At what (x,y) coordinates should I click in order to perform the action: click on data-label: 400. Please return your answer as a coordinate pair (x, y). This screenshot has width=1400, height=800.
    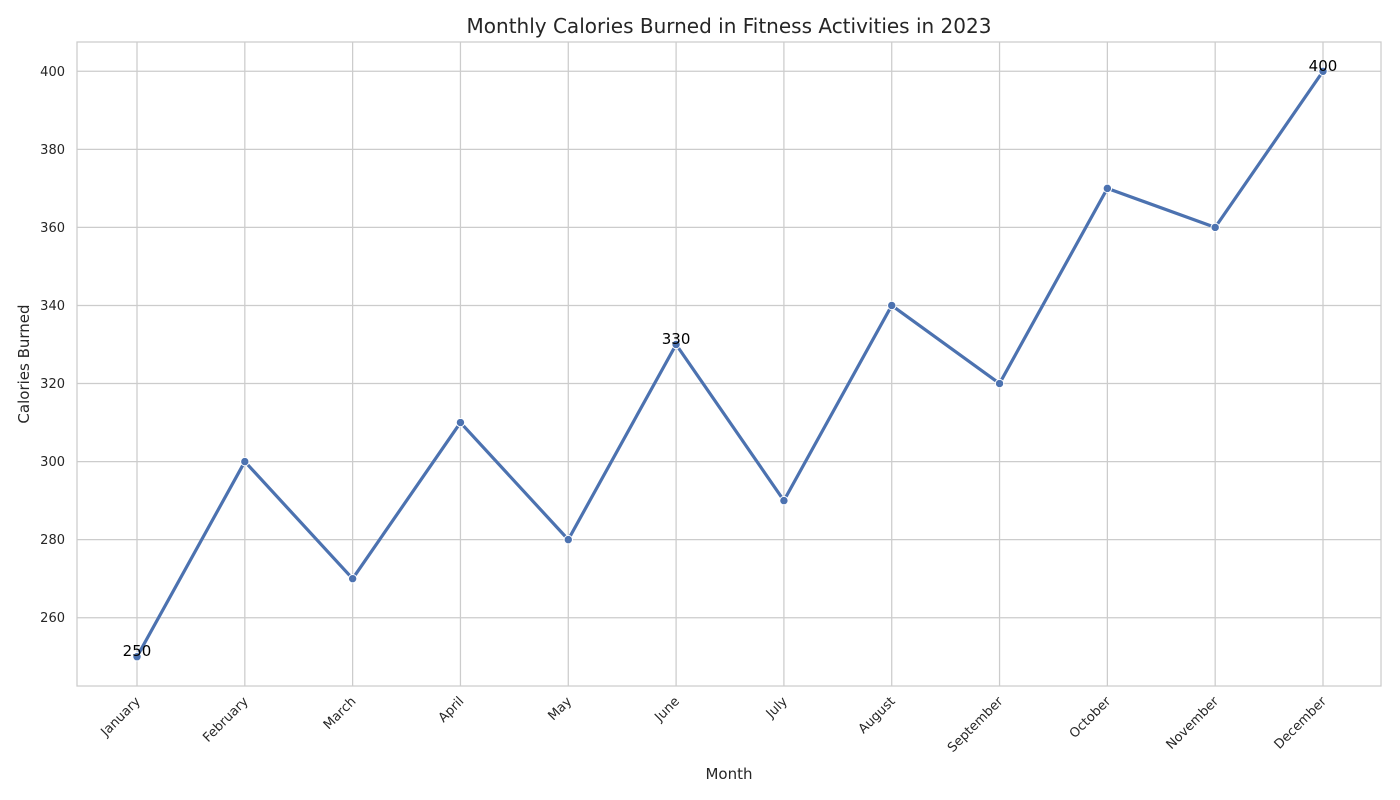
    Looking at the image, I should click on (1323, 66).